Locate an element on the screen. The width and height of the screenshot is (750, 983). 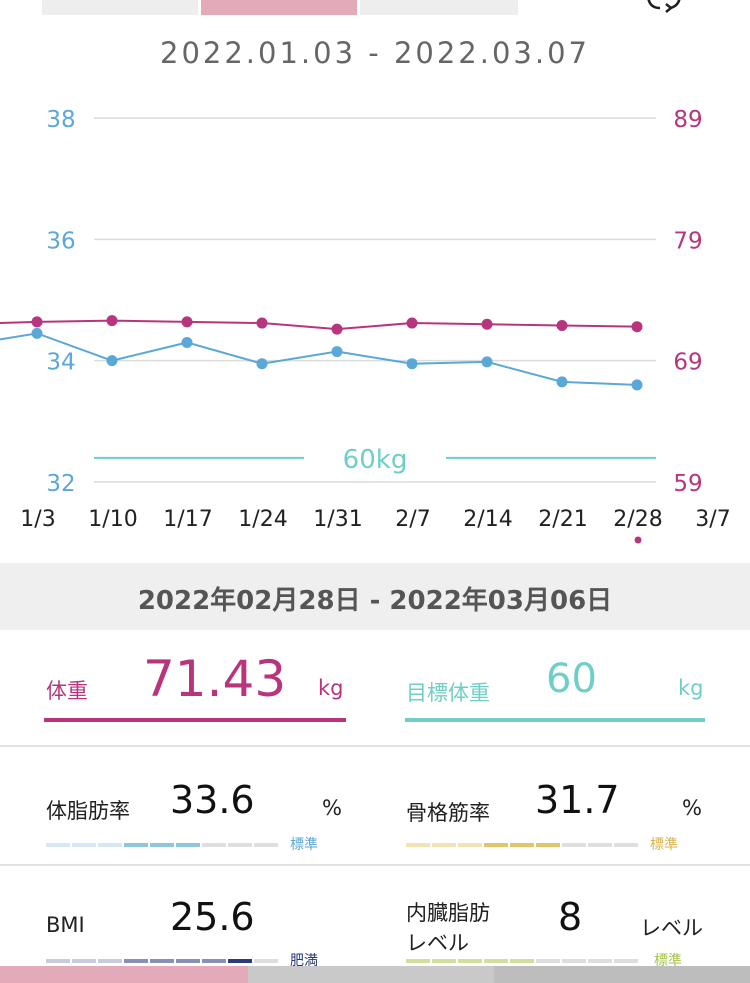
week-range-bar: 2022年02月28日 - 2022年03月06日 is located at coordinates (375, 596).